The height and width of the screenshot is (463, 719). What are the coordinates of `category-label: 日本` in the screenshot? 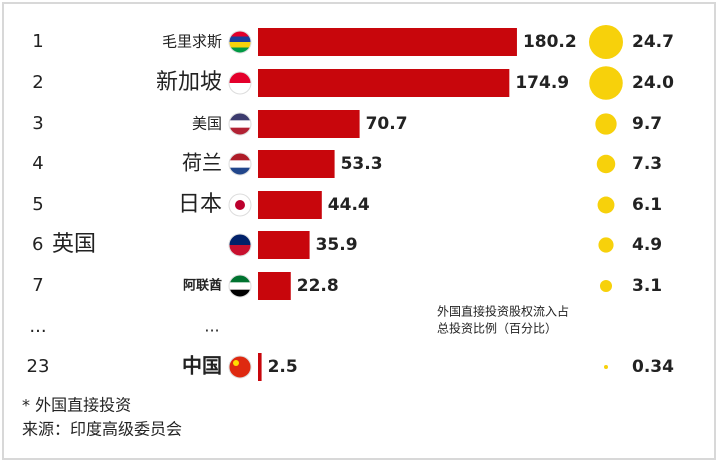 It's located at (200, 204).